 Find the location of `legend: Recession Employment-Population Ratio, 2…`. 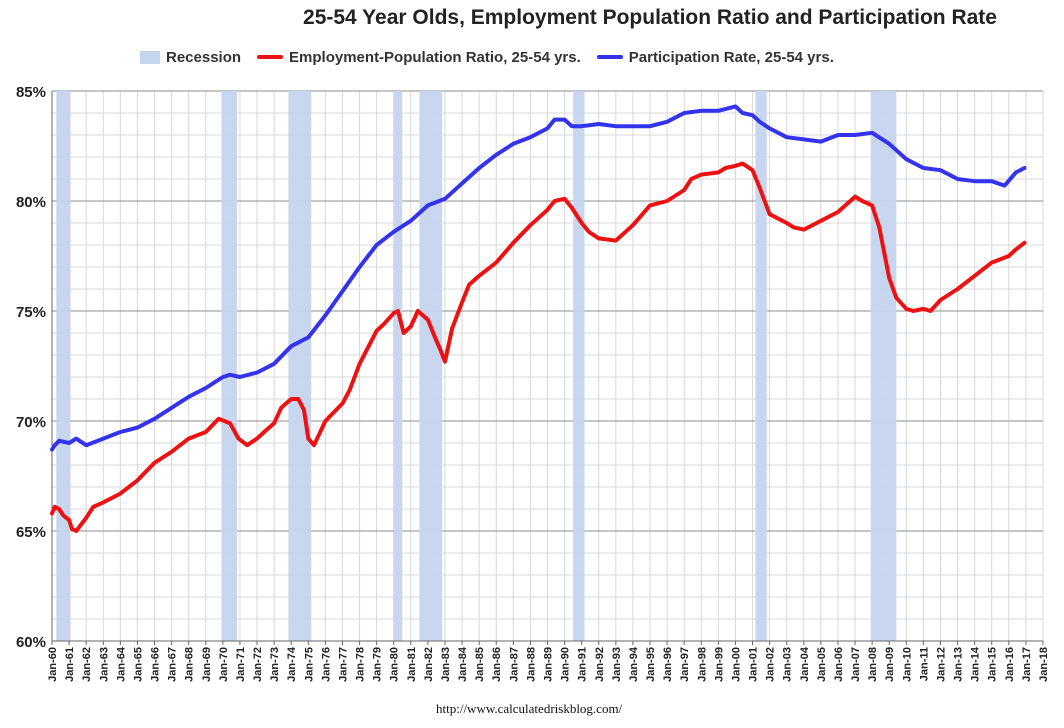

legend: Recession Employment-Population Ratio, 2… is located at coordinates (495, 57).